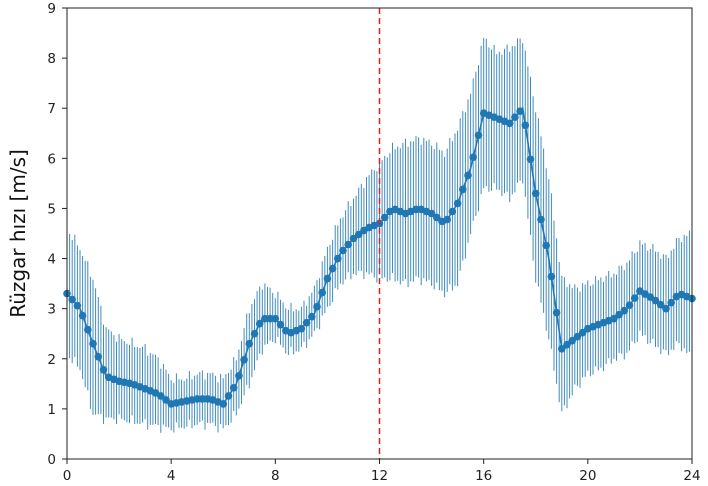 Image resolution: width=708 pixels, height=486 pixels. Describe the element at coordinates (18, 233) in the screenshot. I see `y-axis-label: Rüzgar hızı [m/s]` at that location.